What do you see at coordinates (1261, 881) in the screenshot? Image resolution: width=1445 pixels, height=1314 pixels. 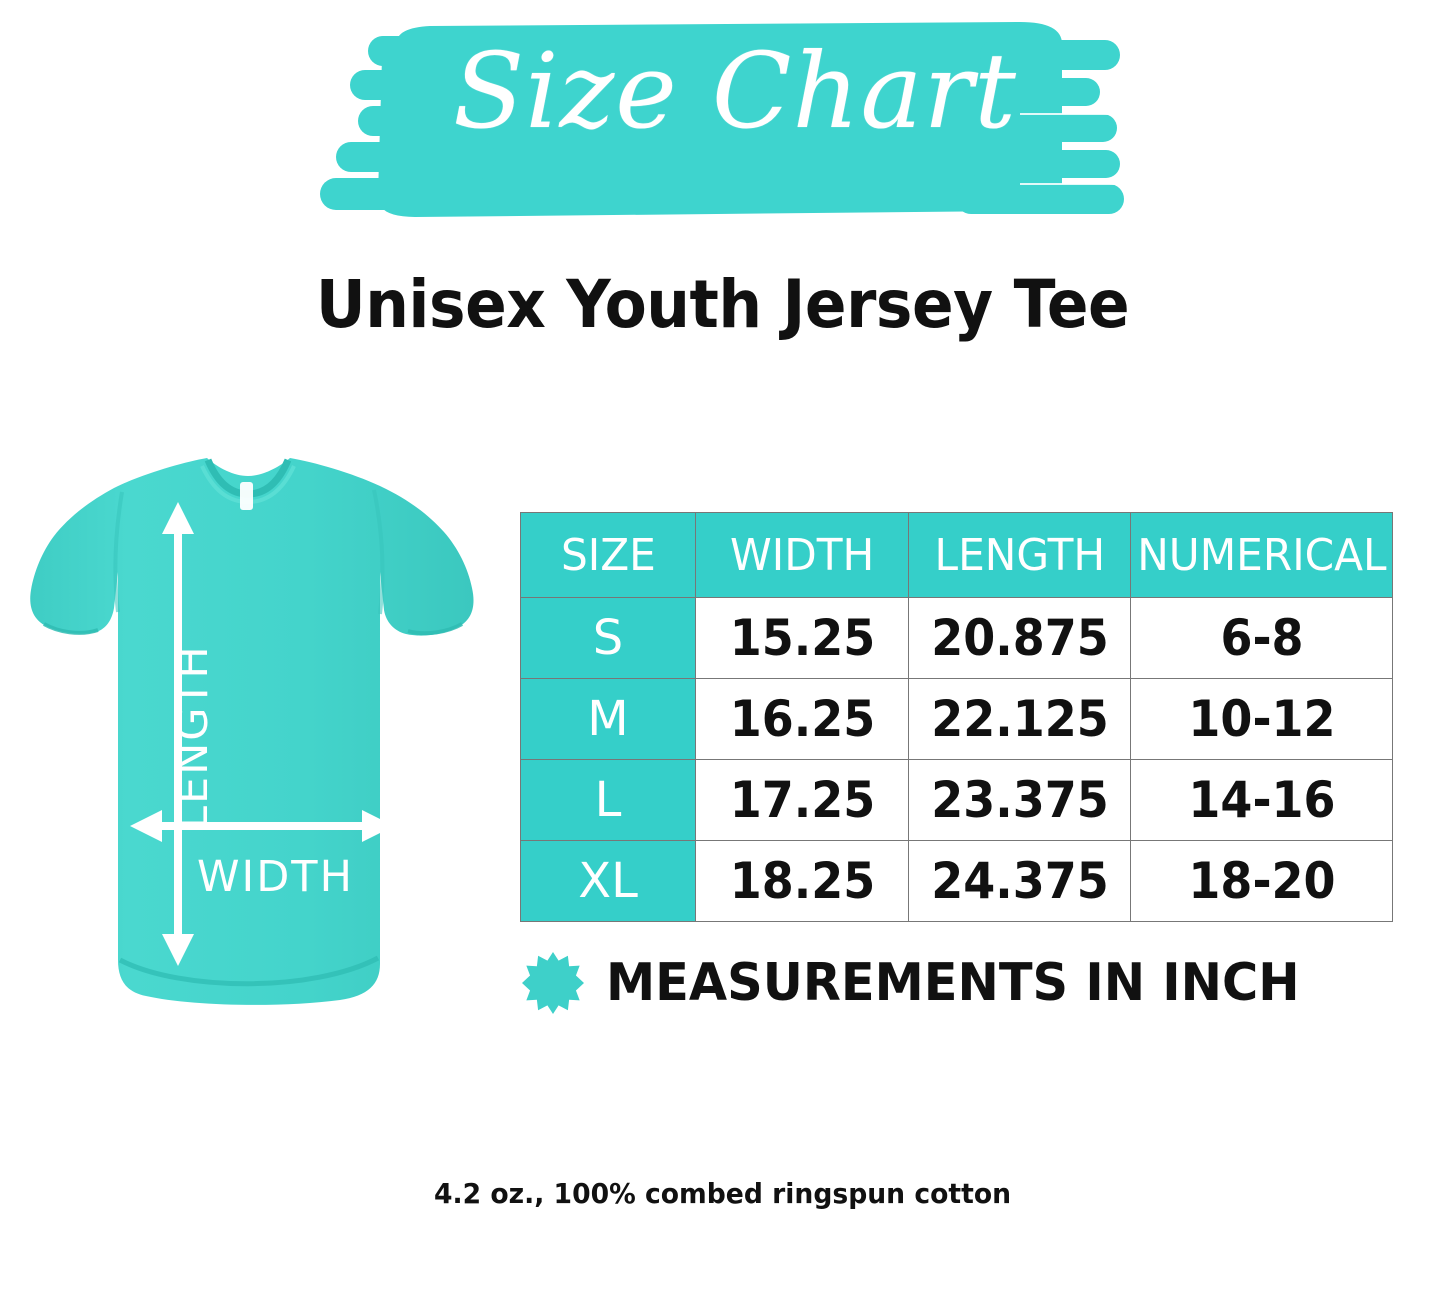 I see `cell-numerical: 18-20` at bounding box center [1261, 881].